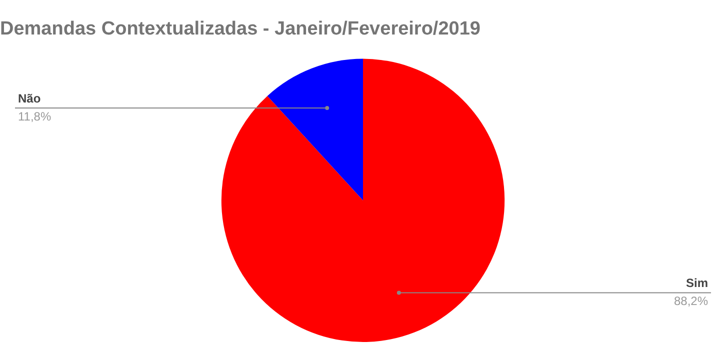  What do you see at coordinates (240, 29) in the screenshot?
I see `chart-title: Demandas Contextualizadas - Janeiro/Fevereiro/2019` at bounding box center [240, 29].